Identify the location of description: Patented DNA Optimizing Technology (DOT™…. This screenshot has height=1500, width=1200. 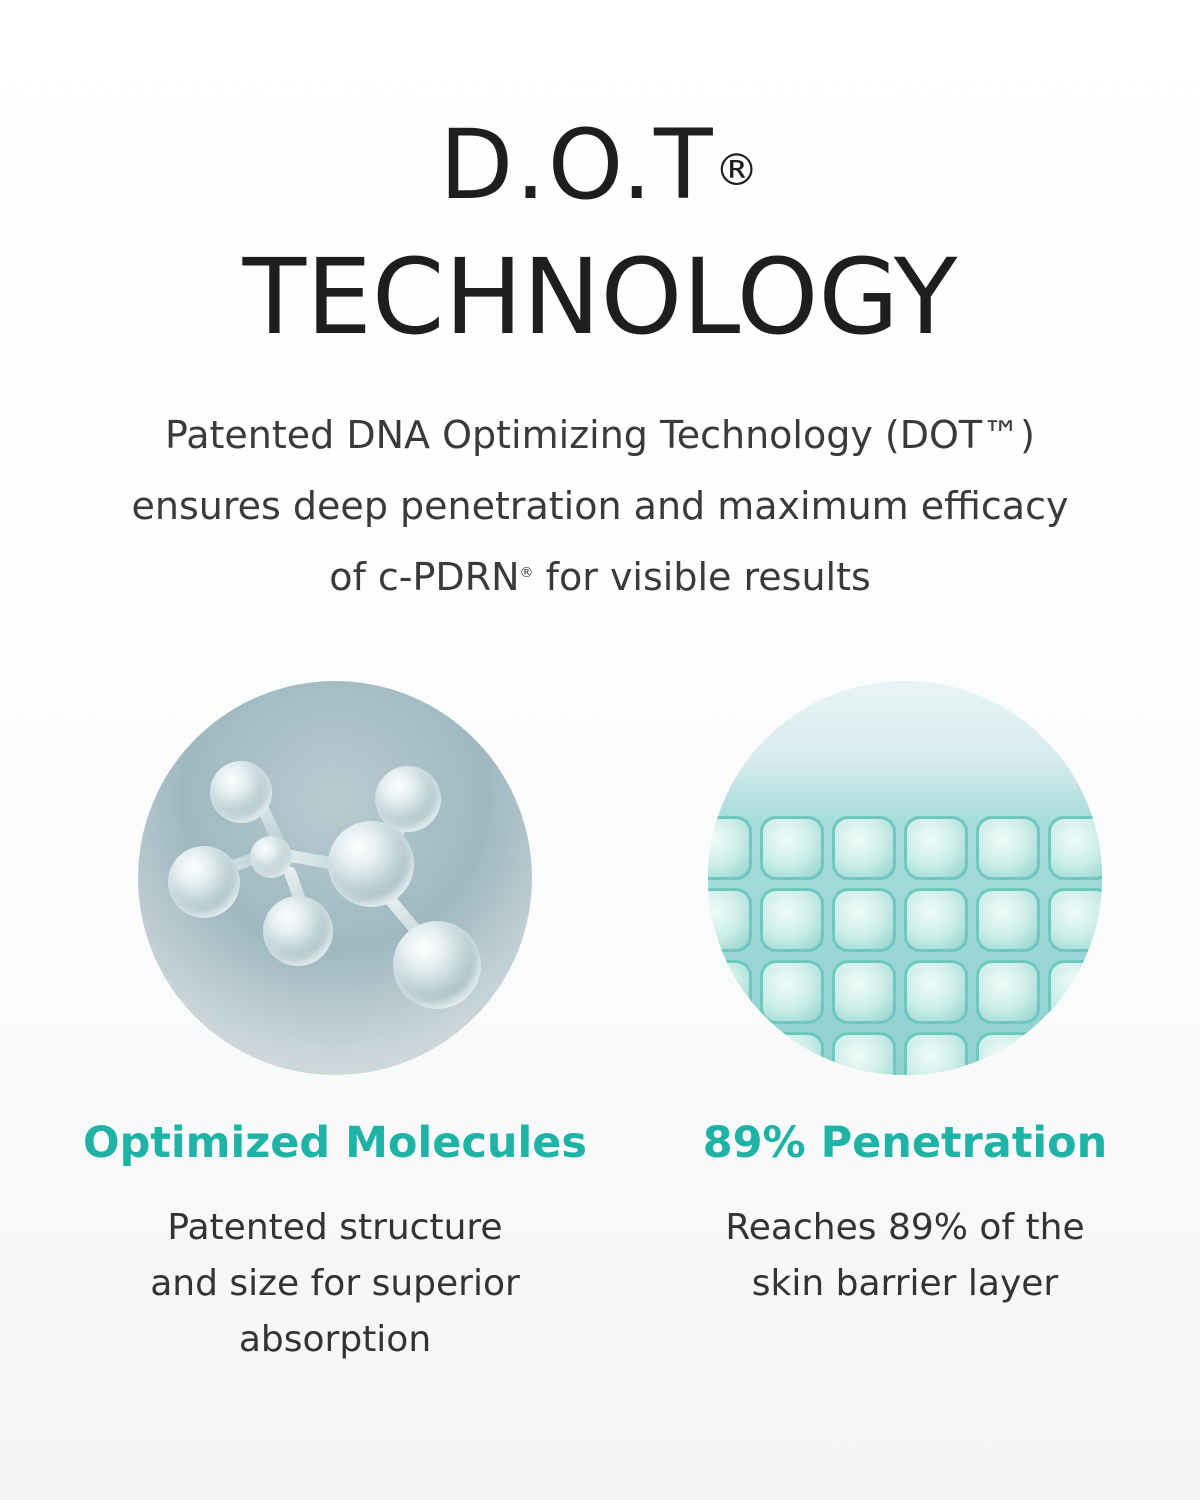
(600, 506).